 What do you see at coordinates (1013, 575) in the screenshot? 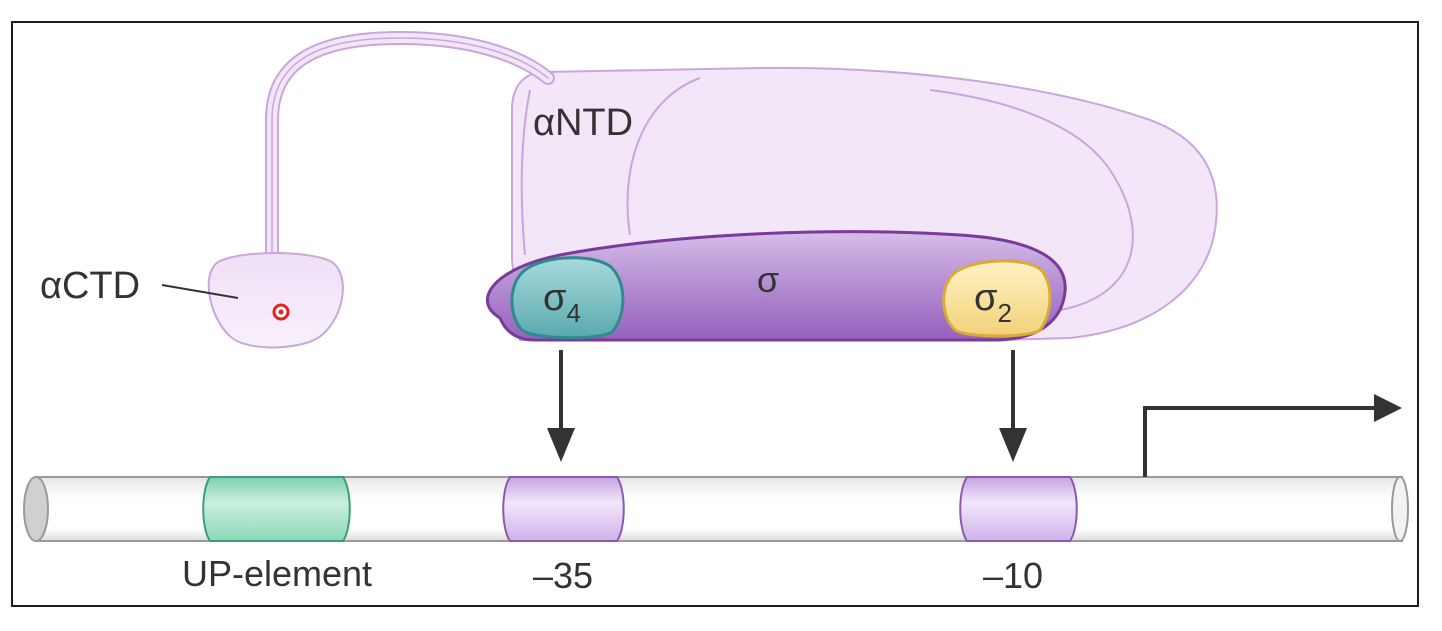
I see `minus10-label: –10` at bounding box center [1013, 575].